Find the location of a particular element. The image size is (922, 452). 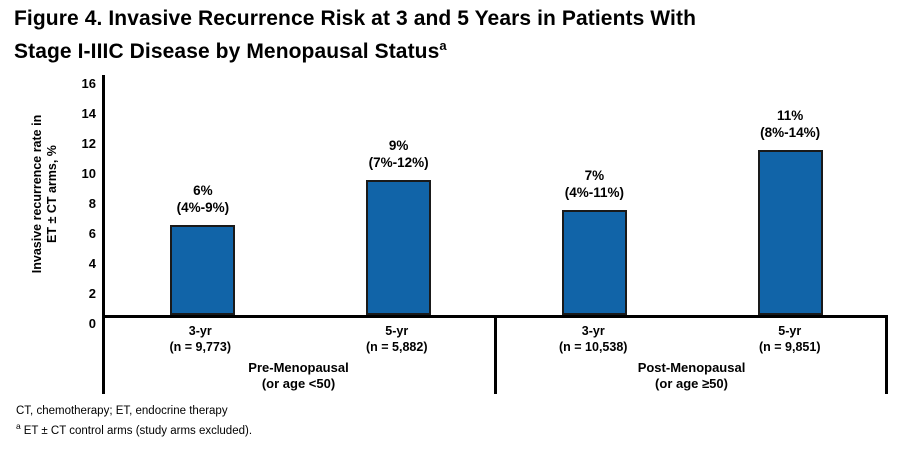

footnote-a-superscript: a is located at coordinates (18, 426).